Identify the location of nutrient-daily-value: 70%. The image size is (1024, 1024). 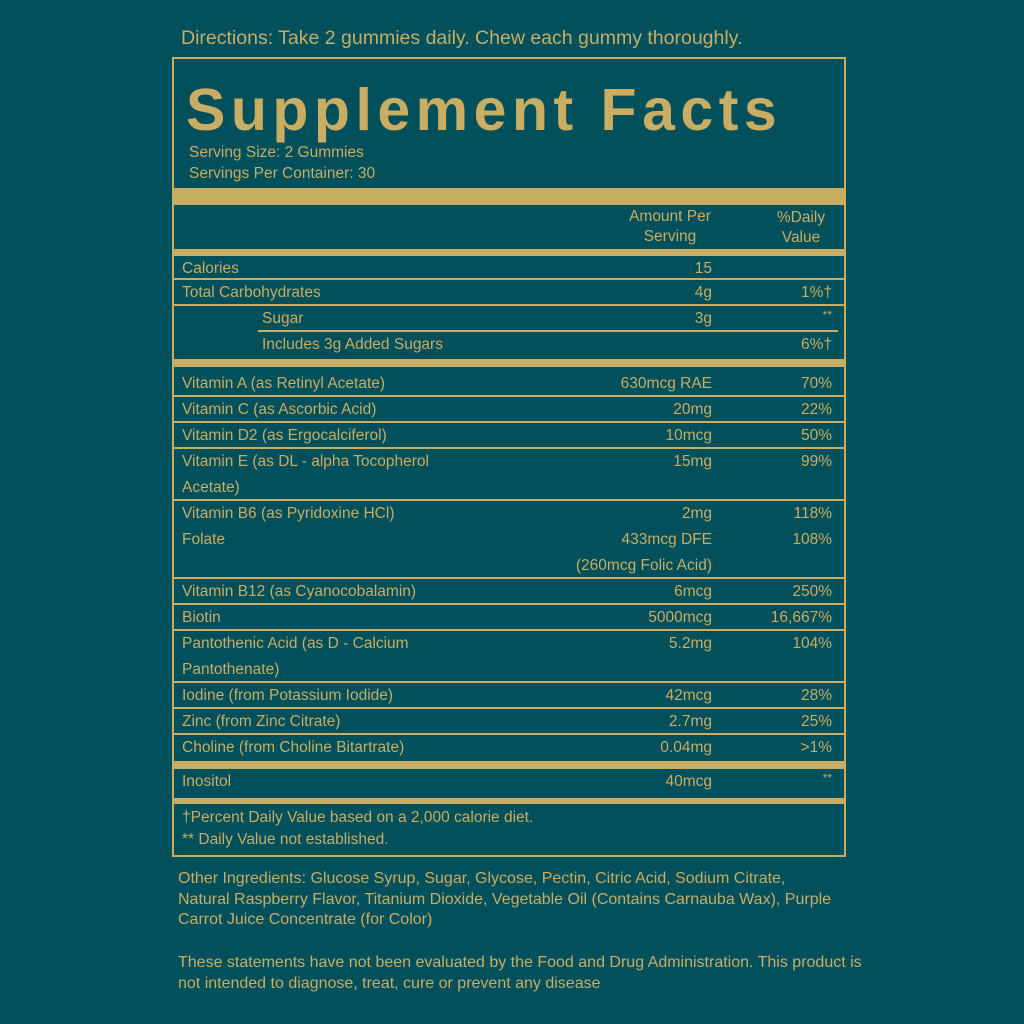
(816, 383).